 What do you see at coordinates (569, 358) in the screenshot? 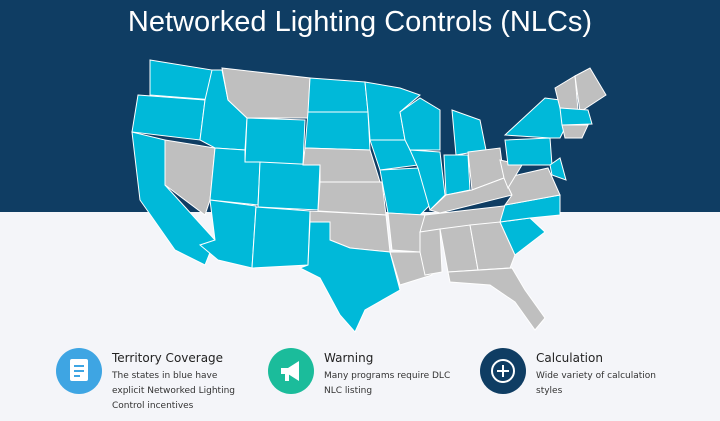
I see `item-title: Calculation` at bounding box center [569, 358].